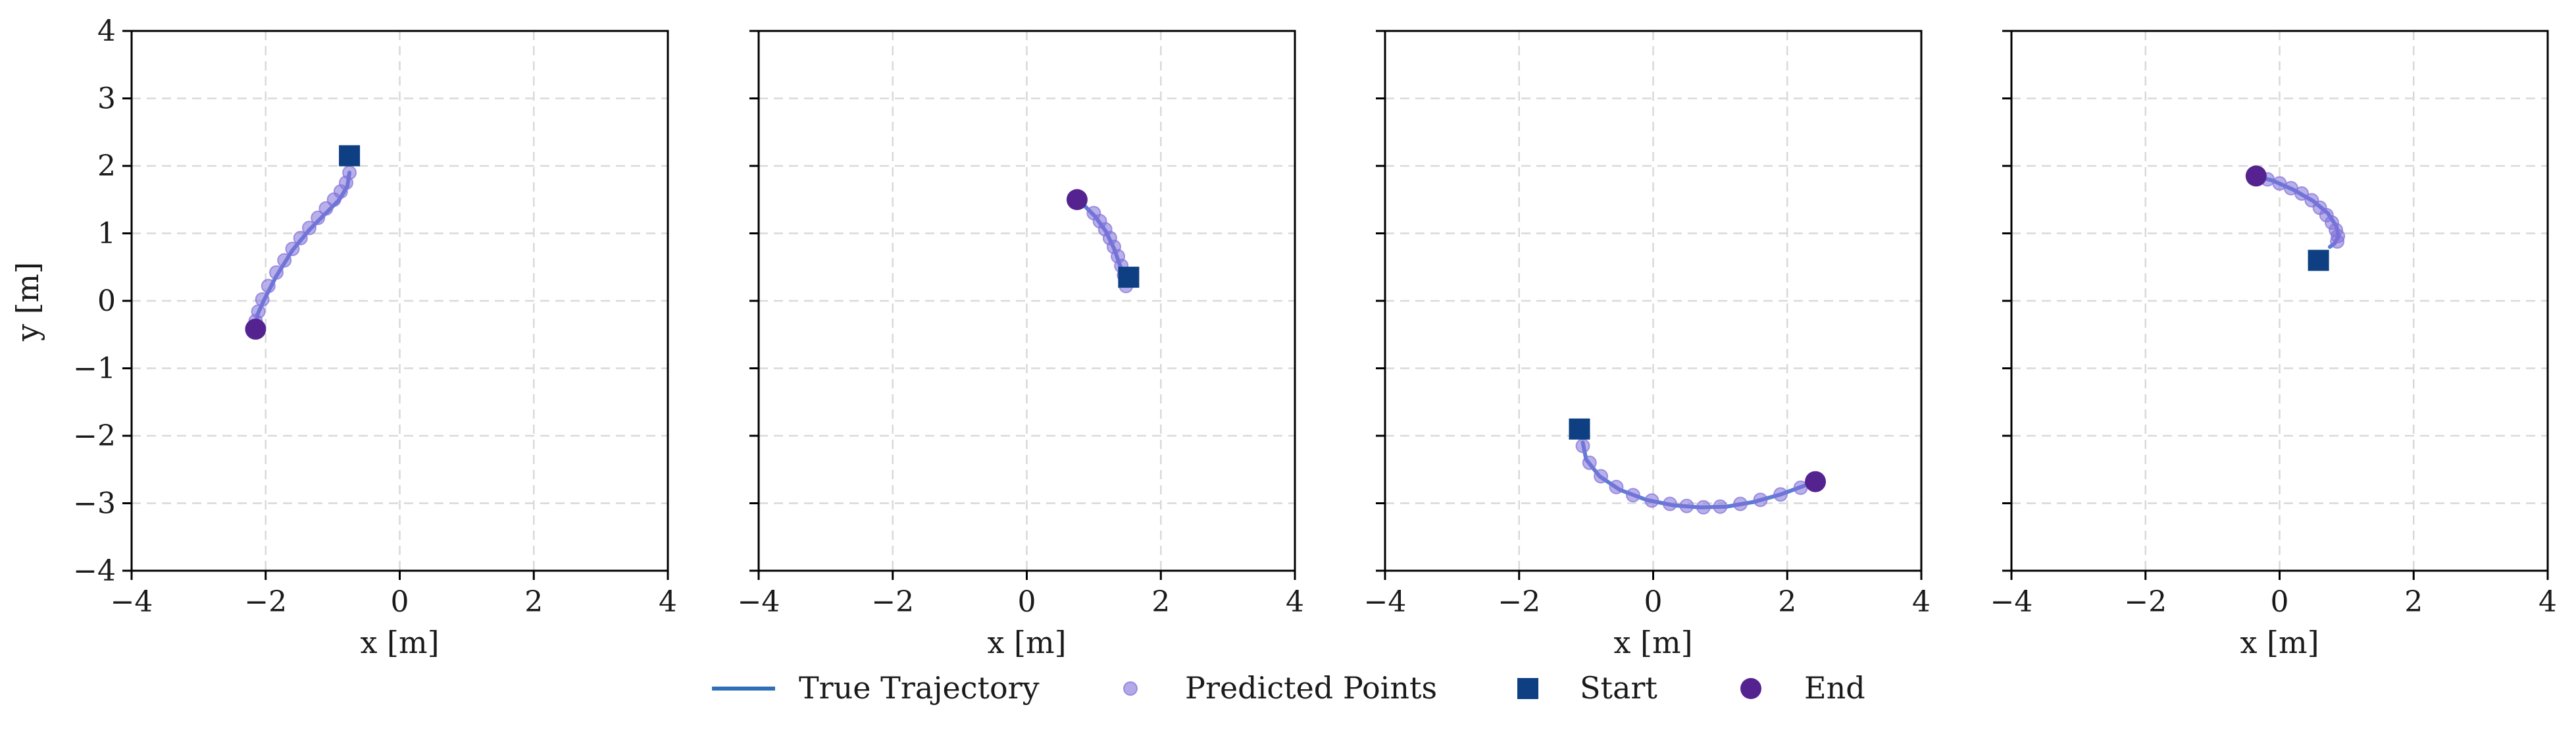 The image size is (2576, 732). What do you see at coordinates (1750, 688) in the screenshot?
I see `legend-end-marker` at bounding box center [1750, 688].